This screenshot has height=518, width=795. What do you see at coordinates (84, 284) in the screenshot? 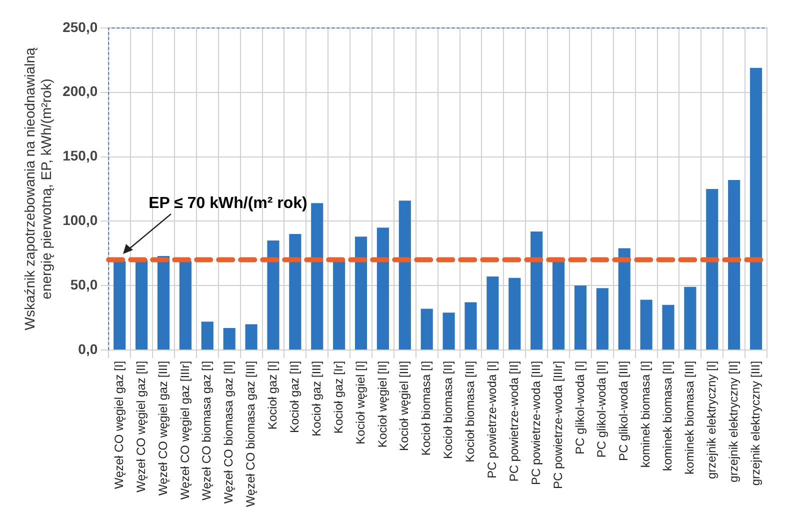
I see `y-tick-label: 50,0` at bounding box center [84, 284].